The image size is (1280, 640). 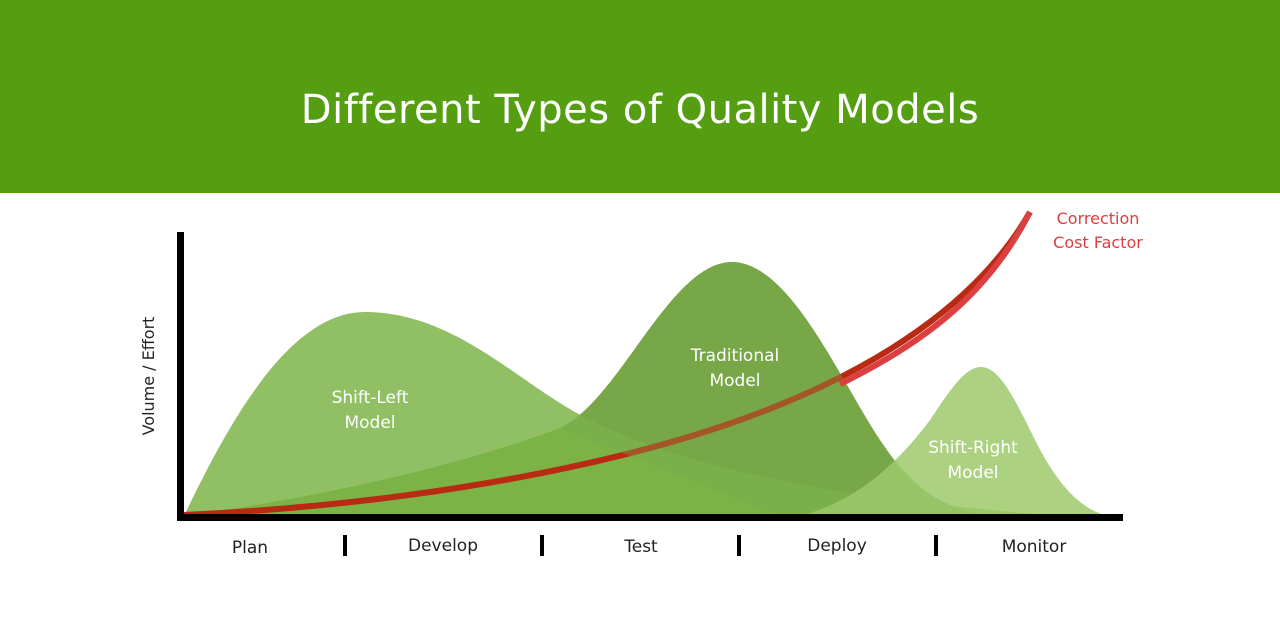 I want to click on traditional-model-overlay, so click(x=780, y=389).